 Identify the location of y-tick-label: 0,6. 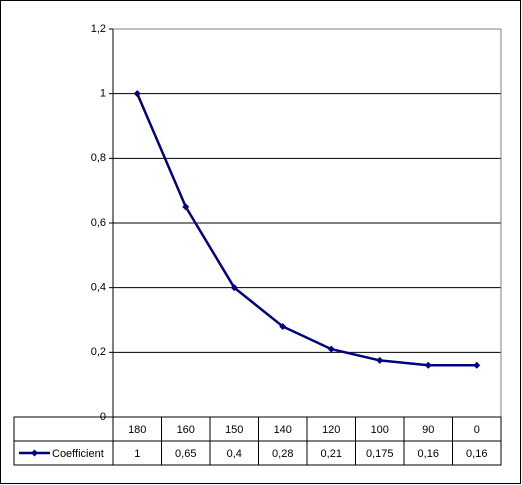
(98, 223).